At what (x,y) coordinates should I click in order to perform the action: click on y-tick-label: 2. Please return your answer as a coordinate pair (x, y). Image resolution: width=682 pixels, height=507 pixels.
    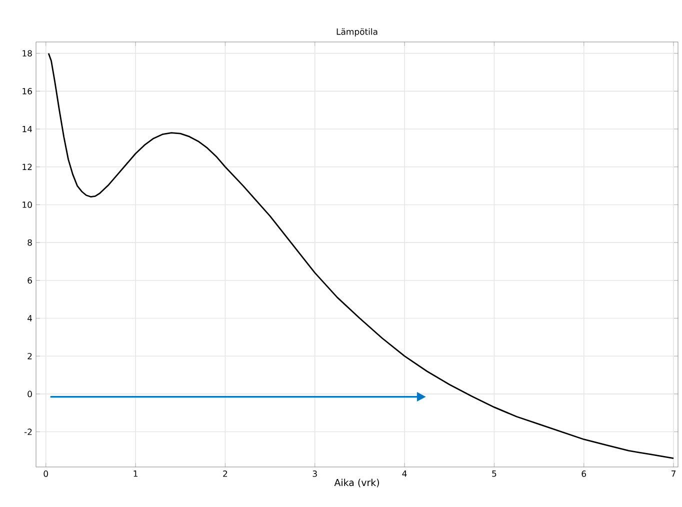
    Looking at the image, I should click on (30, 356).